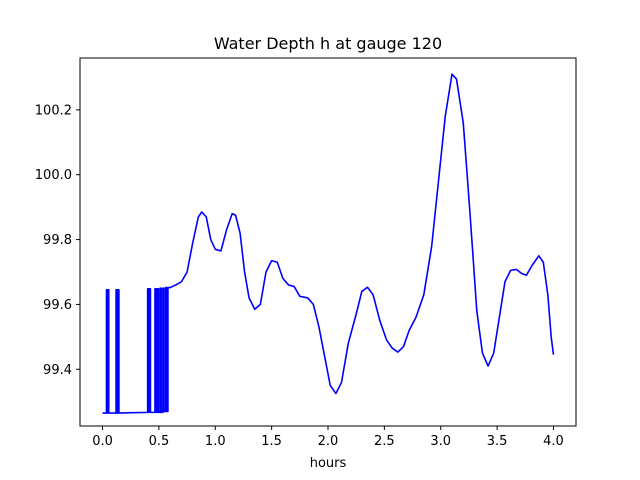 Image resolution: width=640 pixels, height=480 pixels. What do you see at coordinates (497, 441) in the screenshot?
I see `x-tick-label: 3.5` at bounding box center [497, 441].